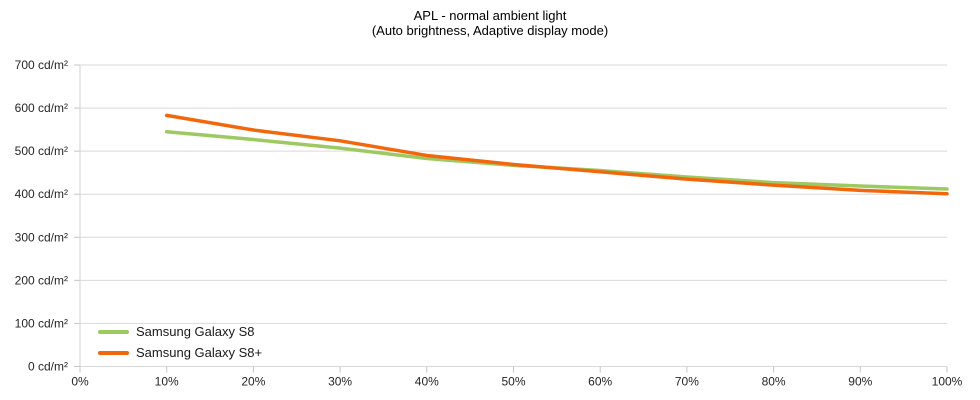  What do you see at coordinates (80, 382) in the screenshot?
I see `x-axis-label-0: 0%` at bounding box center [80, 382].